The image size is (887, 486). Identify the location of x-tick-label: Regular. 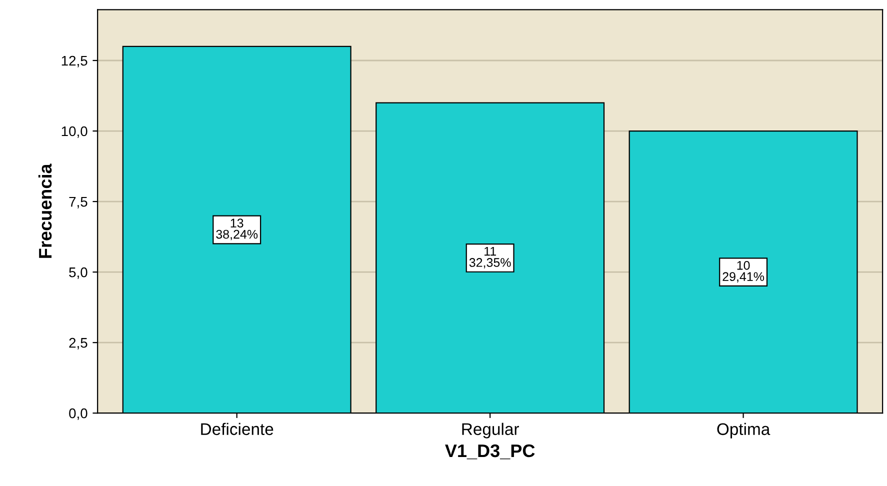
(490, 430).